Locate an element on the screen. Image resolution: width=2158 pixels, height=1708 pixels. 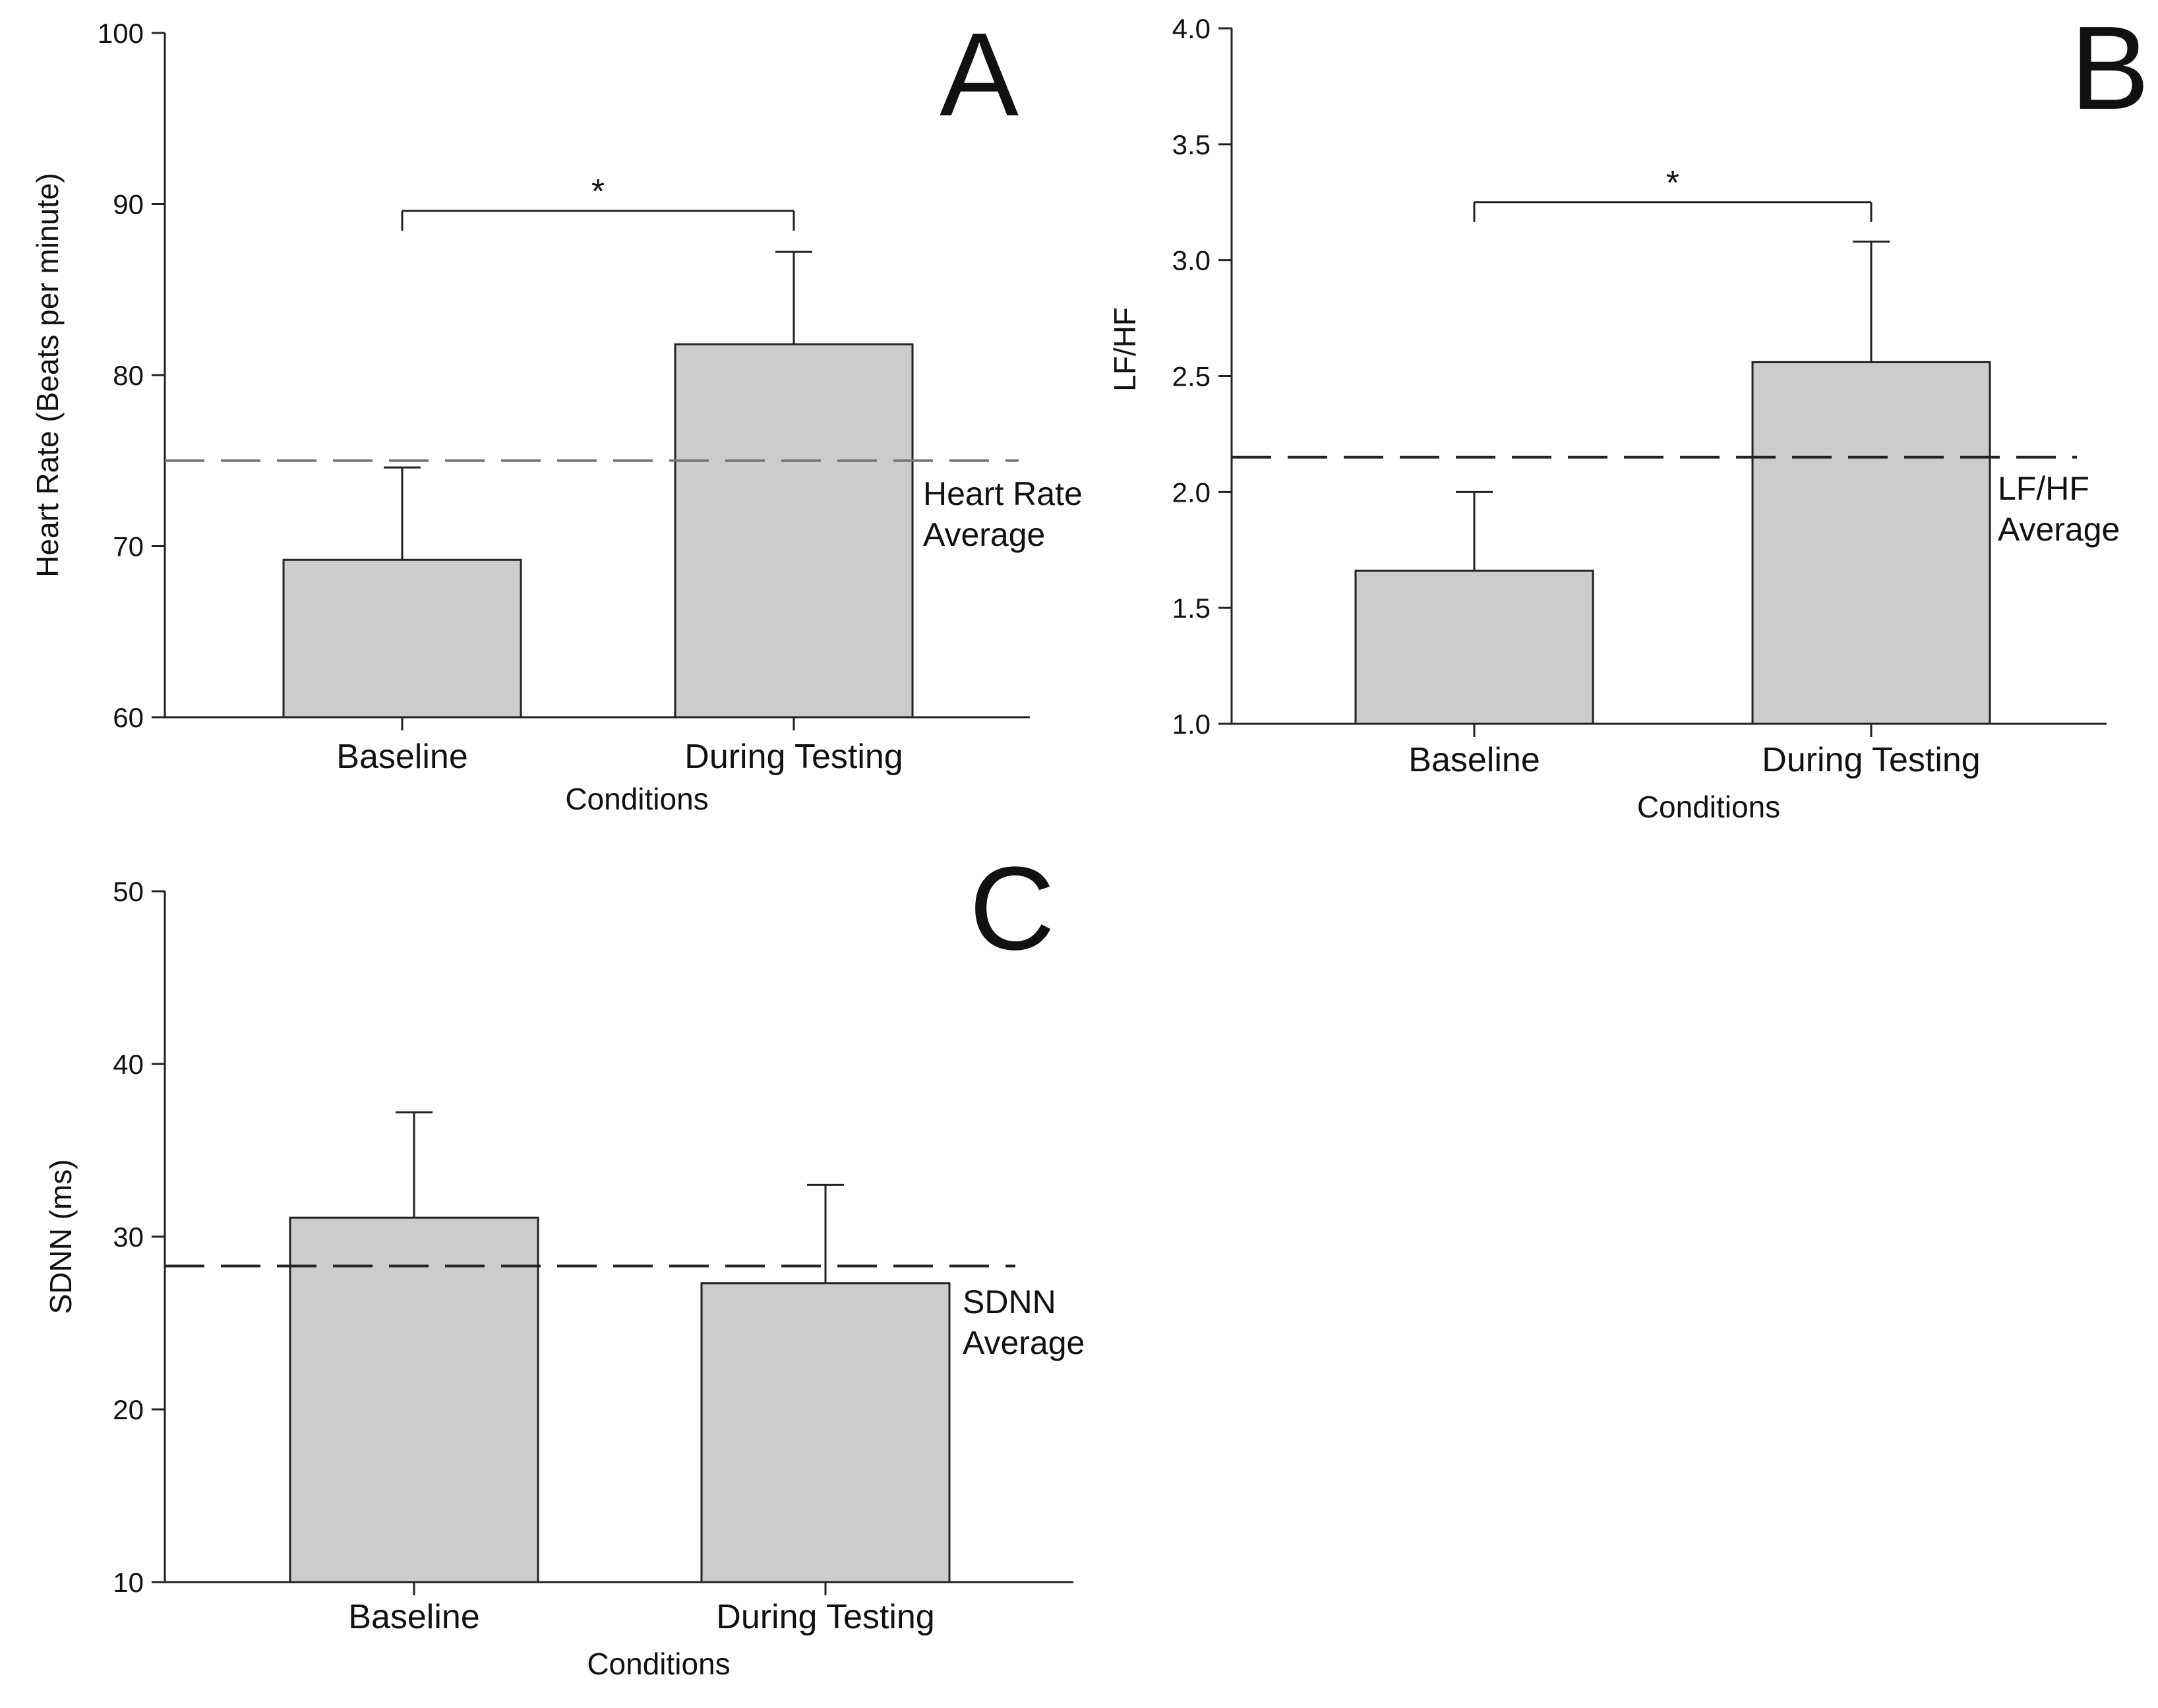
y-tick-label: 90 is located at coordinates (128, 204).